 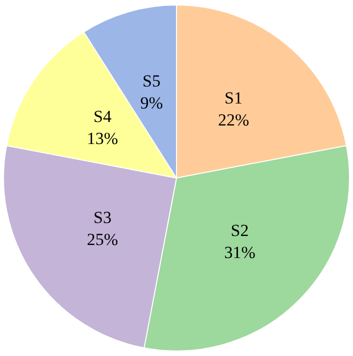 I want to click on slice-label: S5, so click(x=151, y=81).